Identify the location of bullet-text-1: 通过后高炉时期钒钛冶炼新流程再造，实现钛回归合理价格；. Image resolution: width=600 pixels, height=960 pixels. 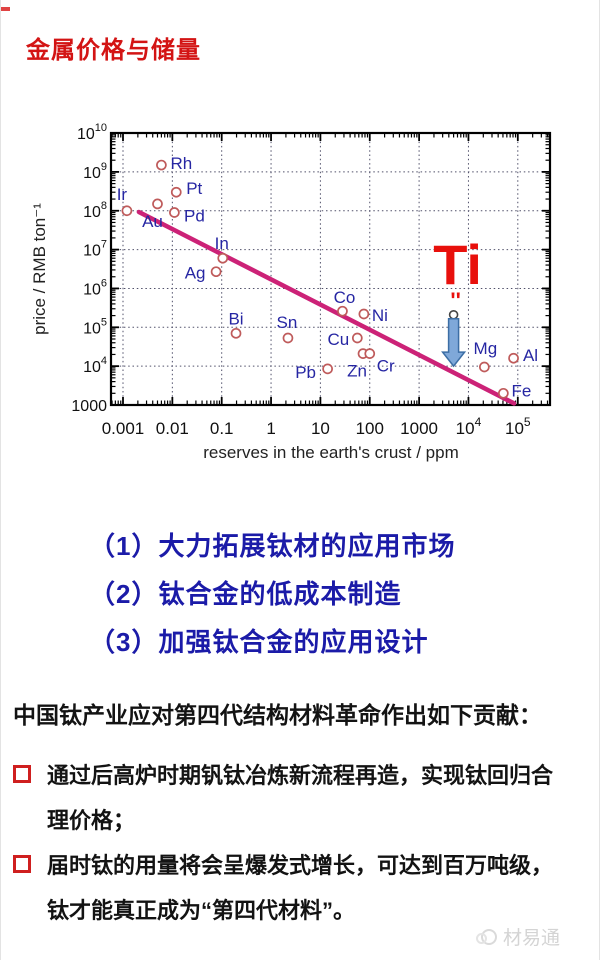
(300, 798).